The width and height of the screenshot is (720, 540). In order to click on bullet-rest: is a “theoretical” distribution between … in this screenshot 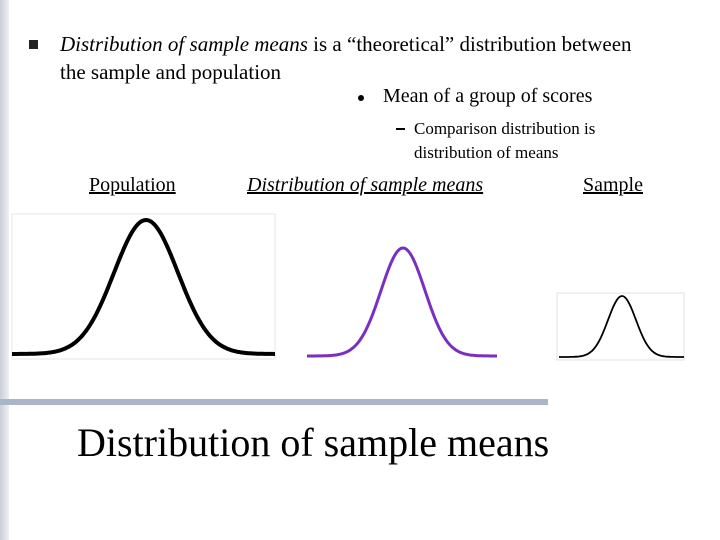, I will do `click(346, 58)`.